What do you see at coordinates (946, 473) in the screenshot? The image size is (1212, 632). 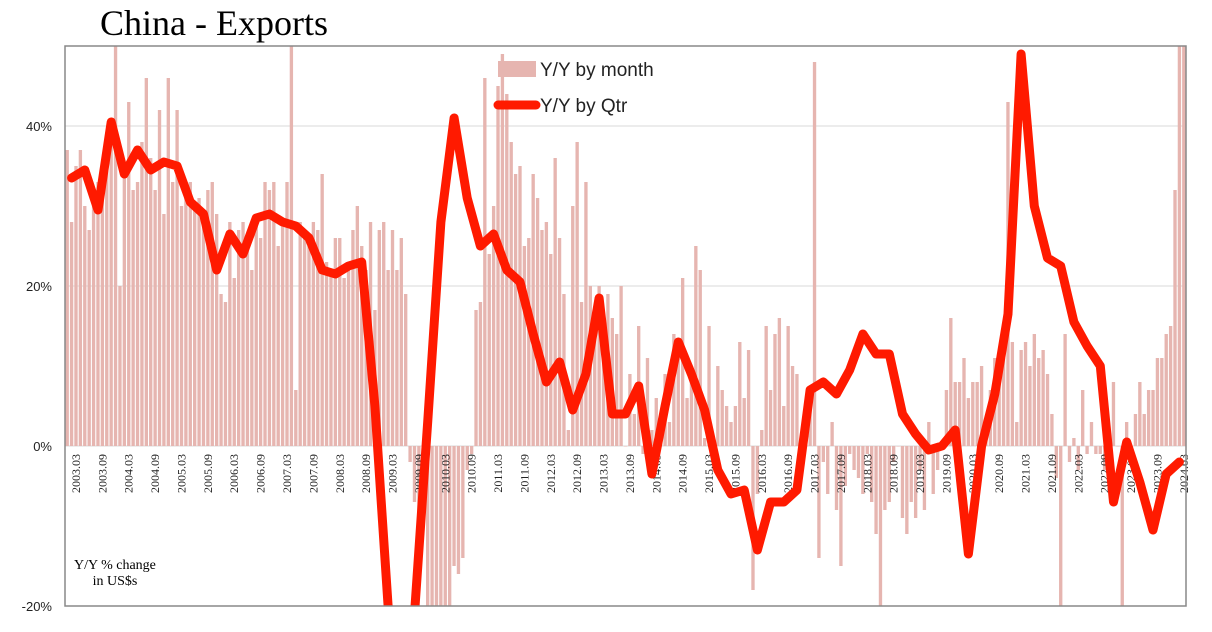 I see `x-tick-label: 2019.09` at bounding box center [946, 473].